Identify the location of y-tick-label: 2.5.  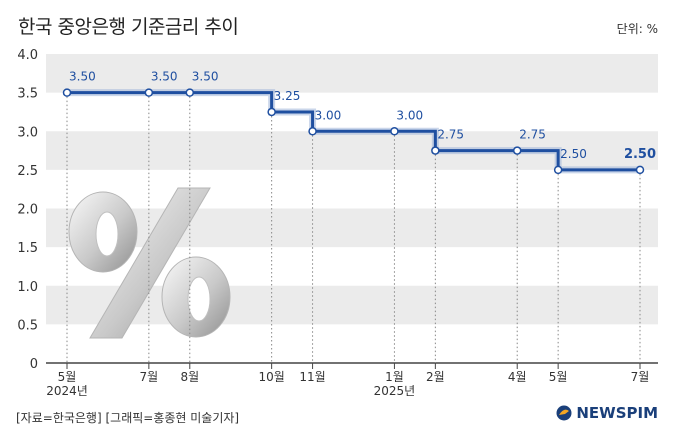
(27, 171).